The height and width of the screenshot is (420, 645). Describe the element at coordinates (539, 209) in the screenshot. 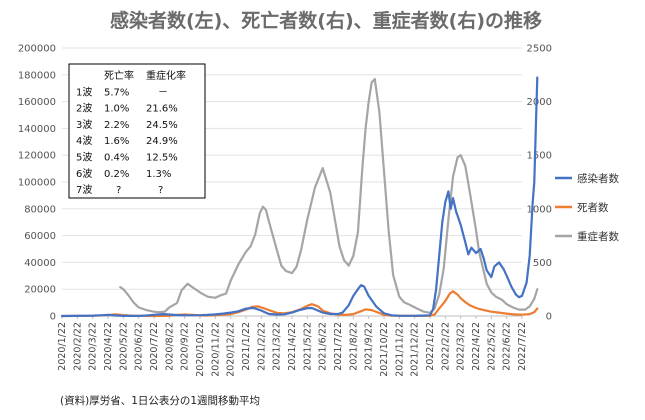

I see `right-tick-label: 1000` at that location.